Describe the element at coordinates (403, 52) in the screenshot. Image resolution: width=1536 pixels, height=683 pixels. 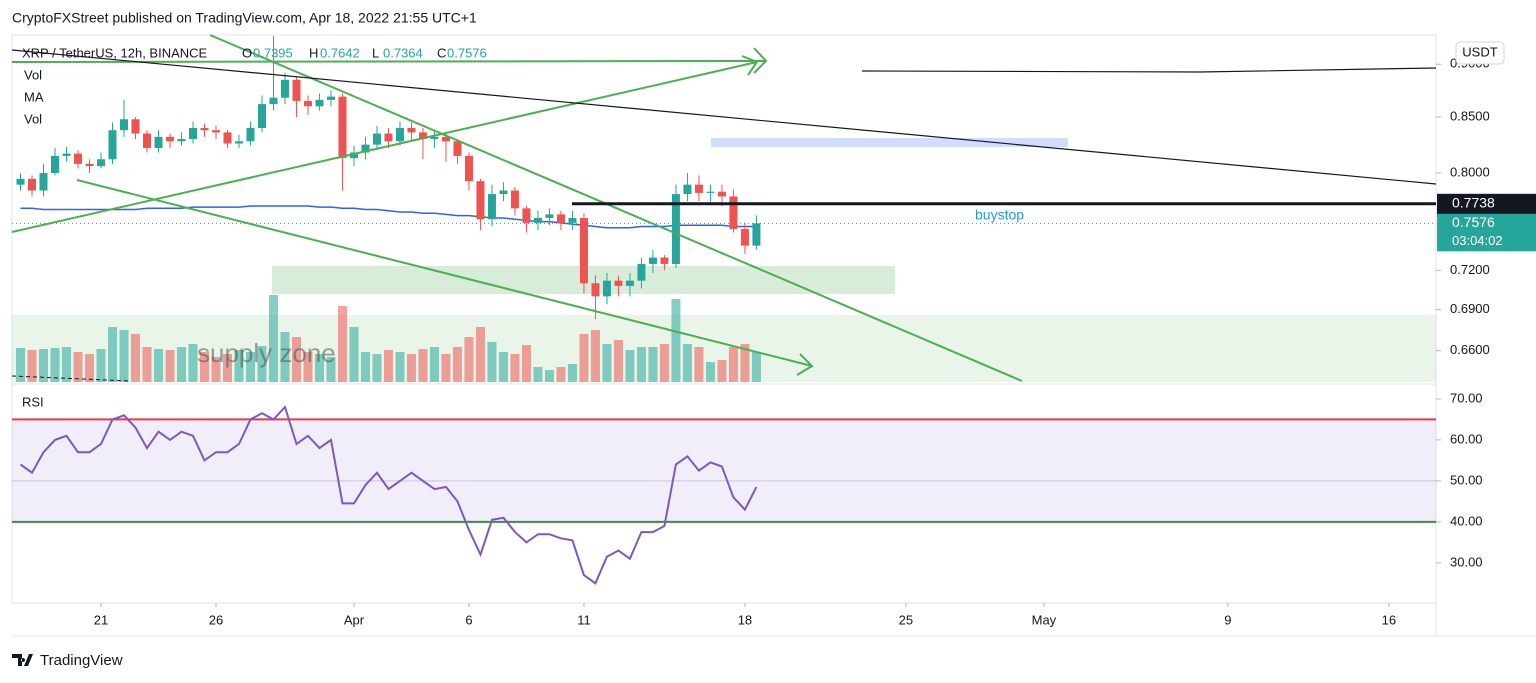
I see `ohlc-value: 0.7364` at that location.